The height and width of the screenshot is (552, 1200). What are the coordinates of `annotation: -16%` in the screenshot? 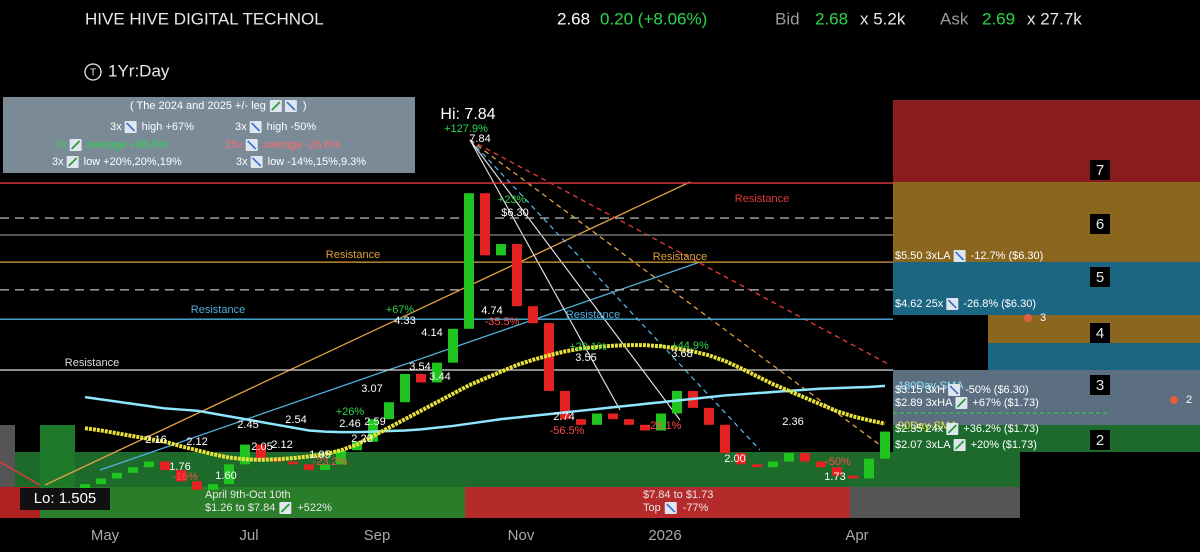 It's located at (185, 477).